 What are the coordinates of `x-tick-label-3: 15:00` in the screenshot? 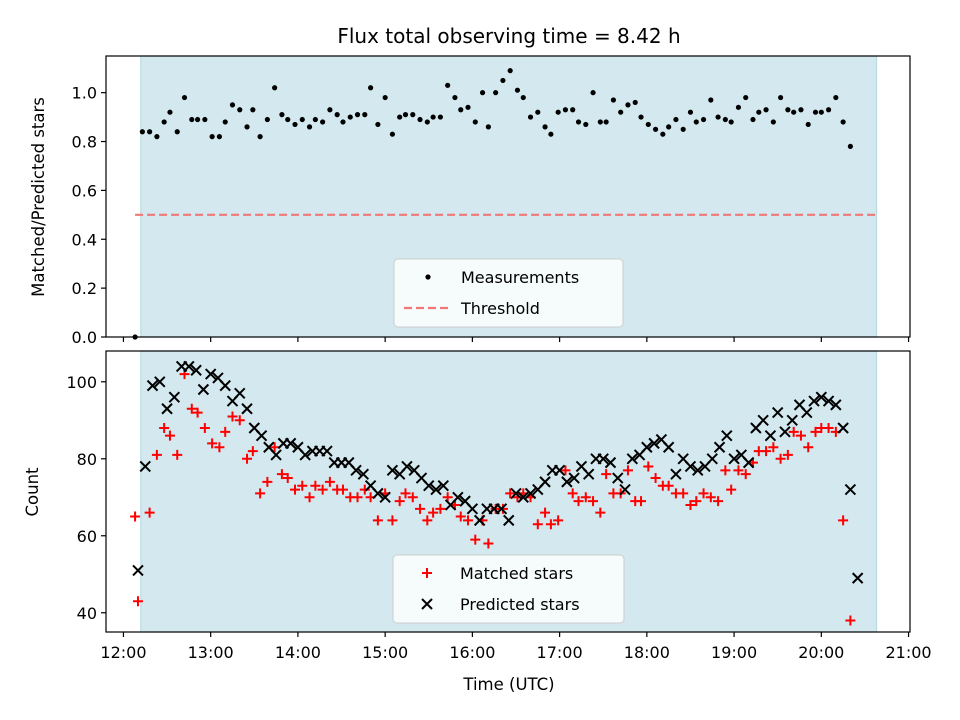 It's located at (385, 652).